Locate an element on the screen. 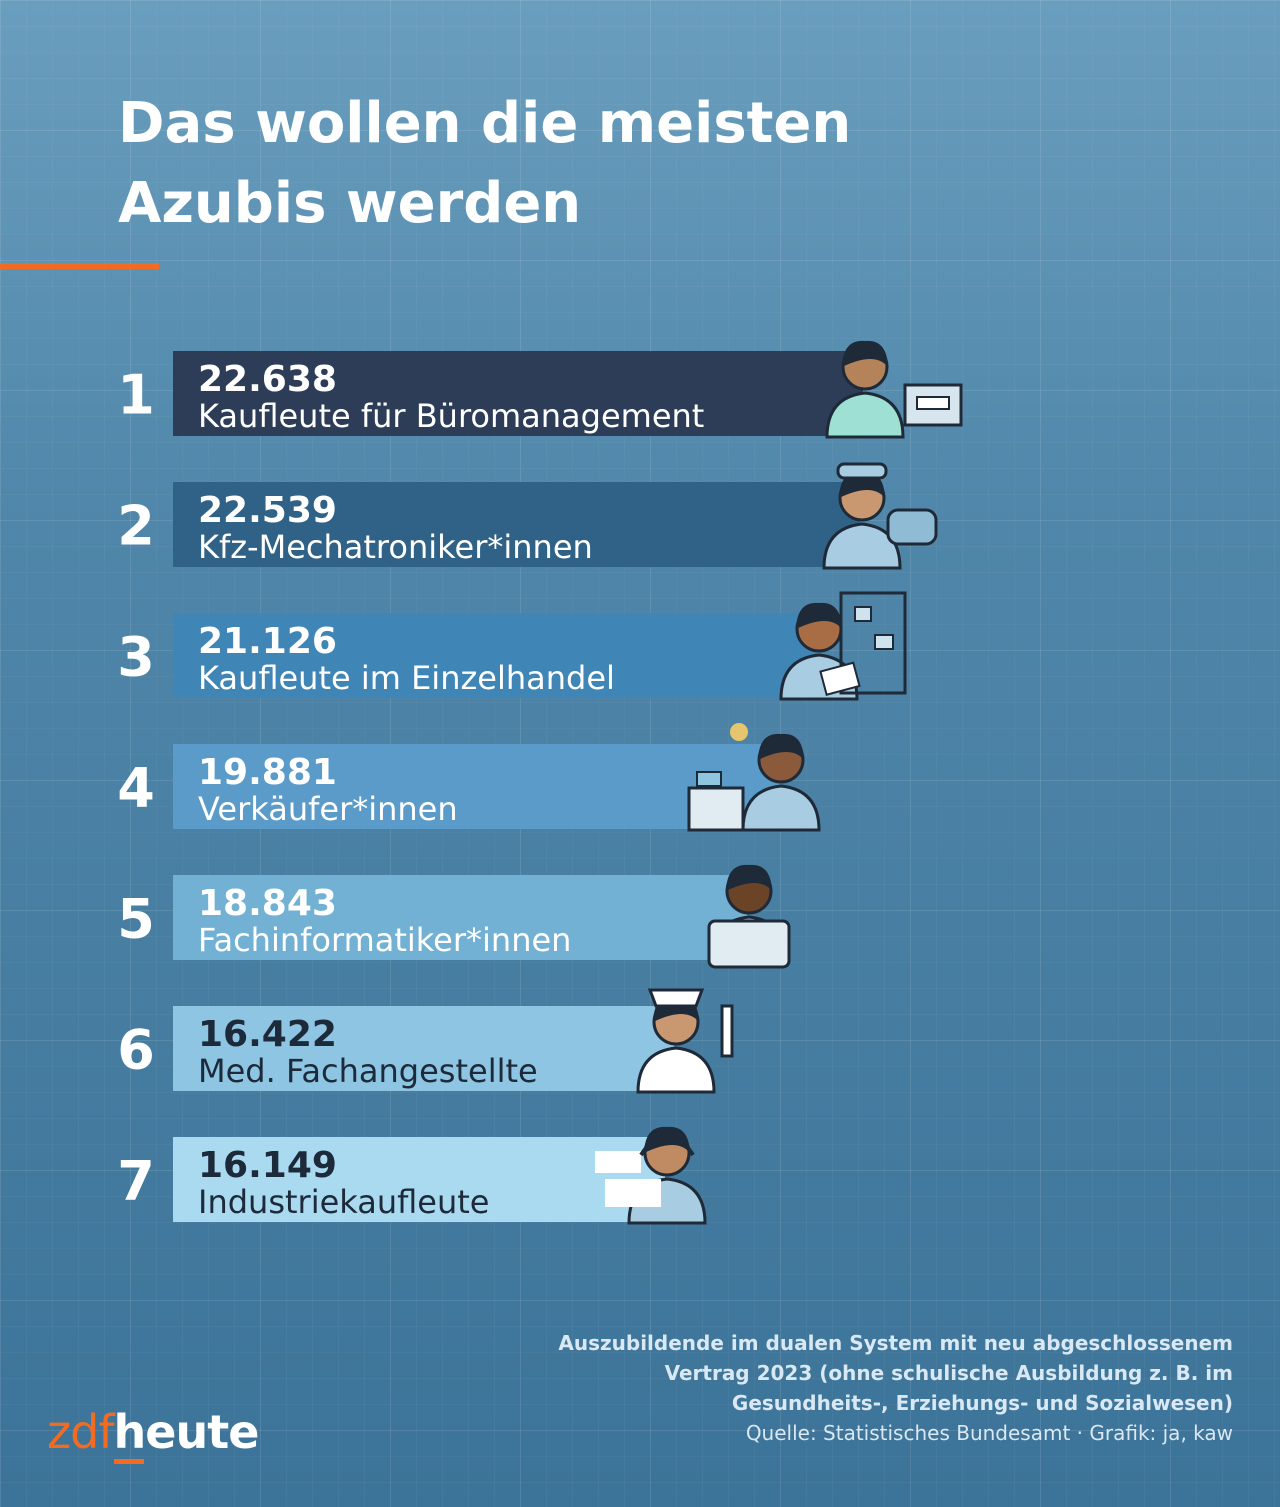 The width and height of the screenshot is (1280, 1507). programmer-icon is located at coordinates (749, 916).